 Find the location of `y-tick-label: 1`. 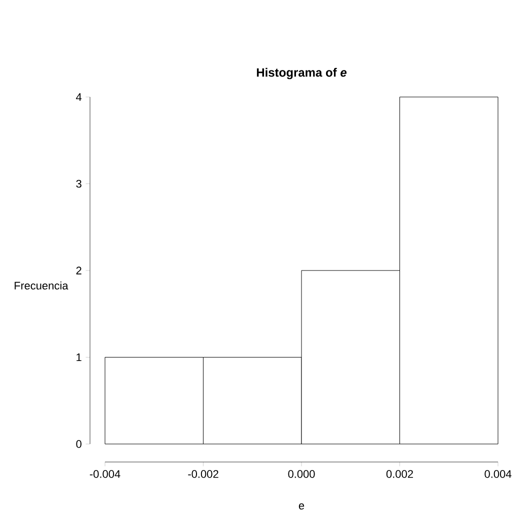

y-tick-label: 1 is located at coordinates (79, 357).